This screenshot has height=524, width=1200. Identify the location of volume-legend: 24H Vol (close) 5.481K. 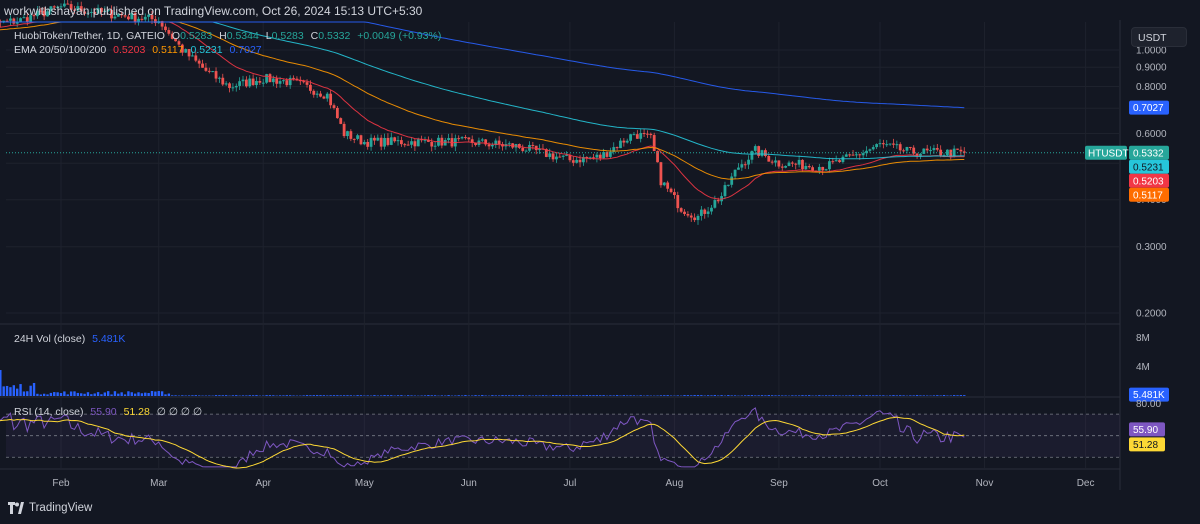
(71, 339).